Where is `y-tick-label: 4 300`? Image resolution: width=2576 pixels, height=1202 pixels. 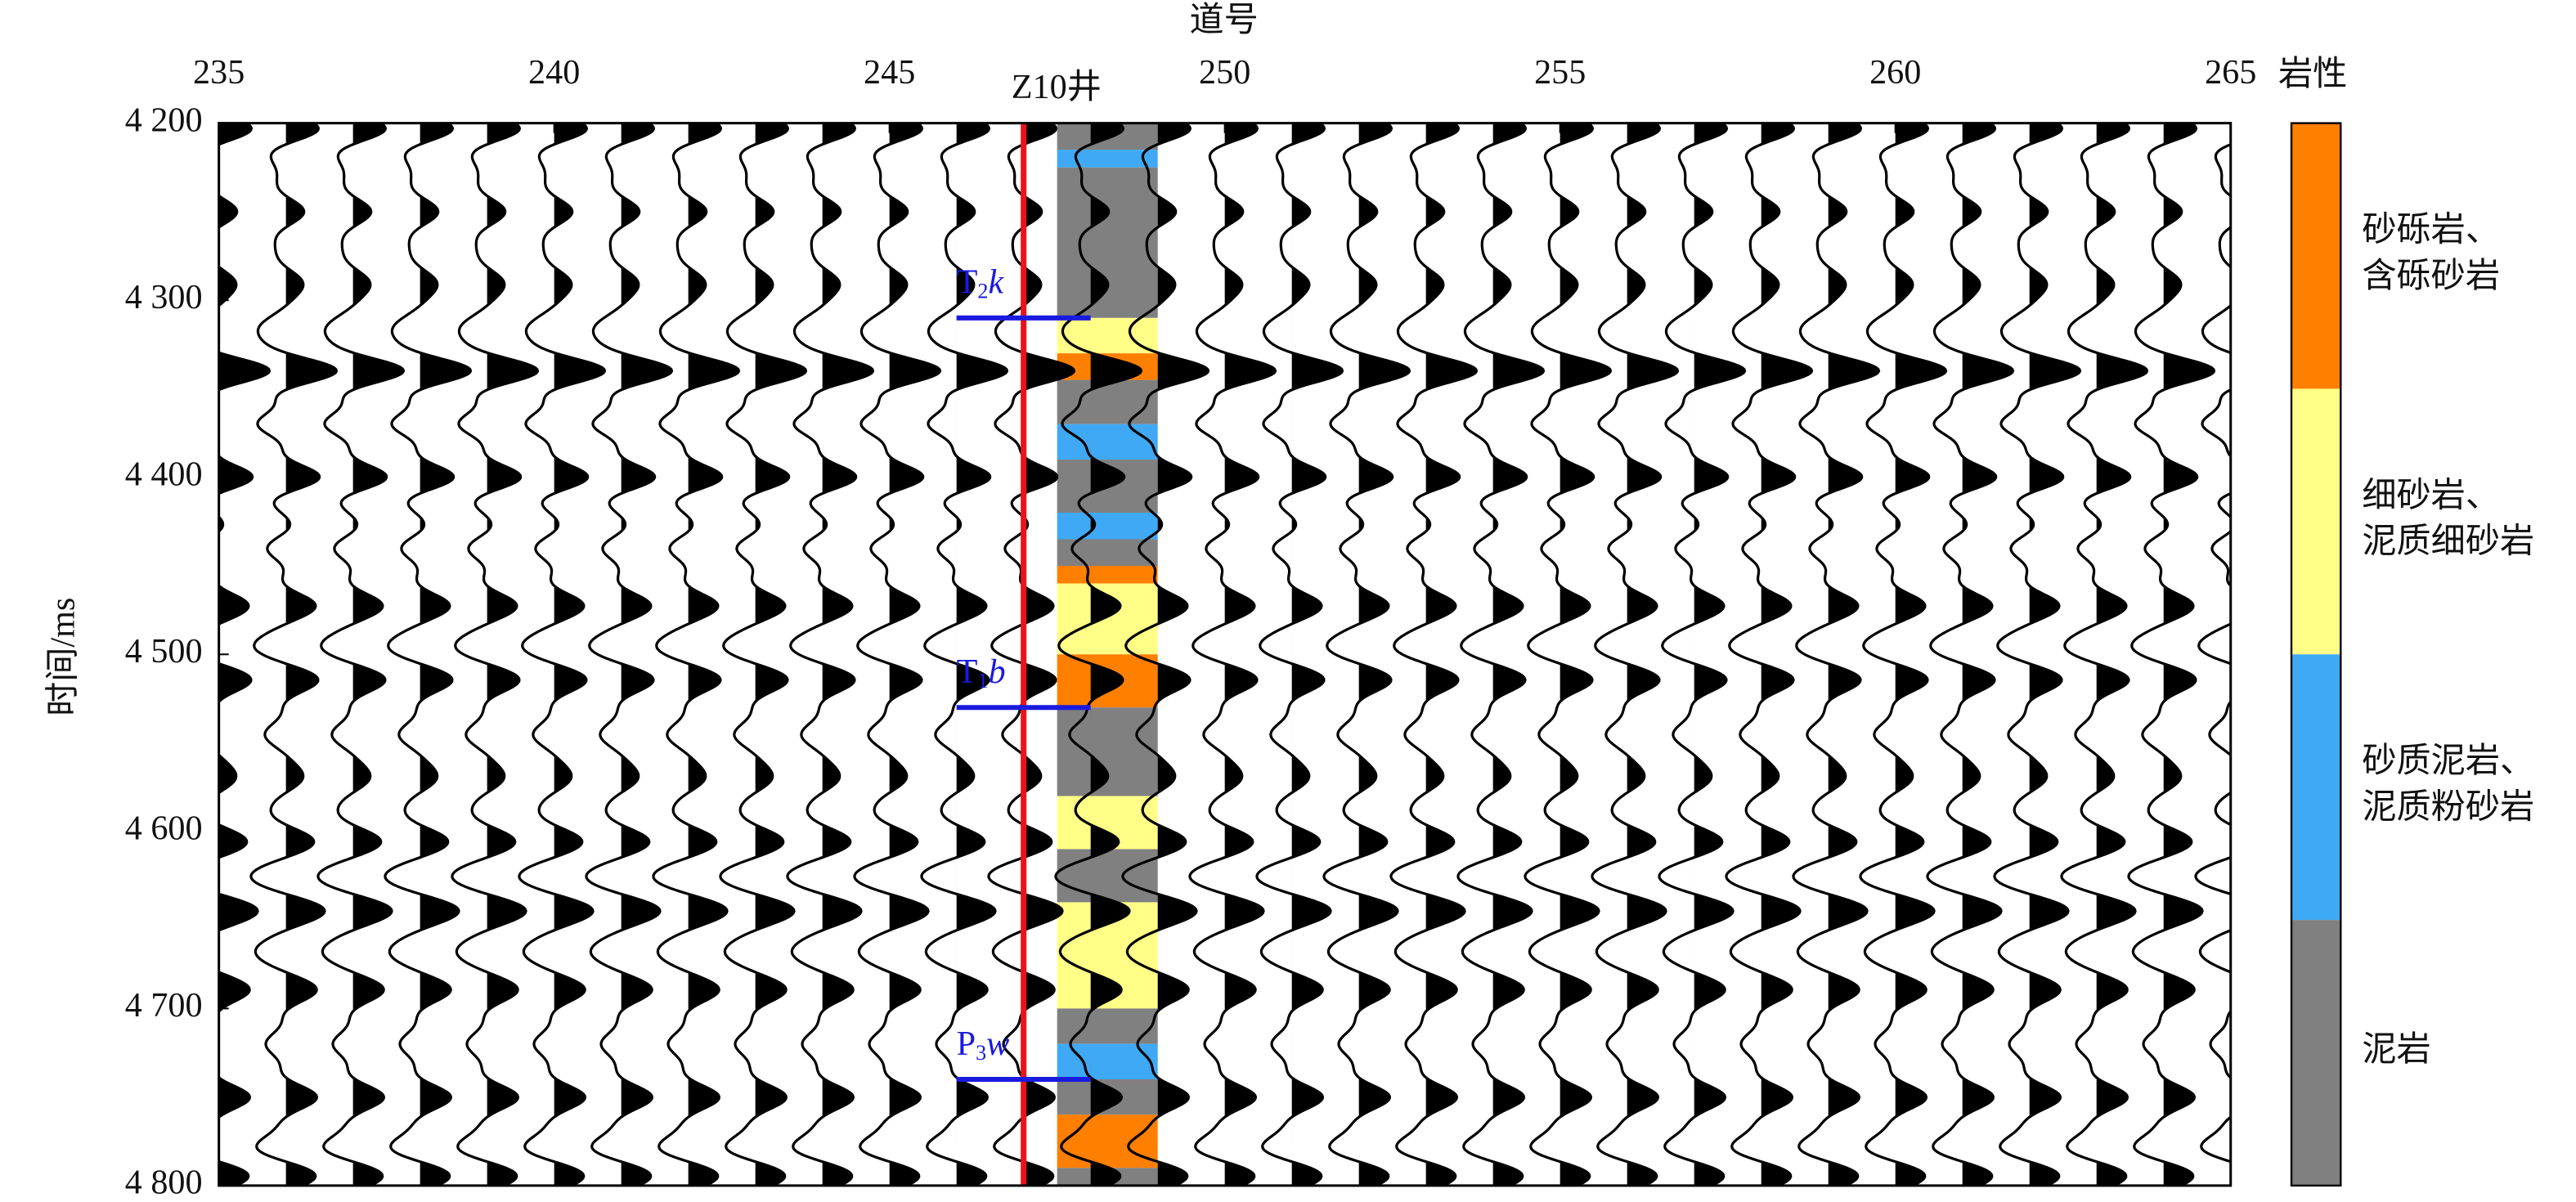 y-tick-label: 4 300 is located at coordinates (164, 297).